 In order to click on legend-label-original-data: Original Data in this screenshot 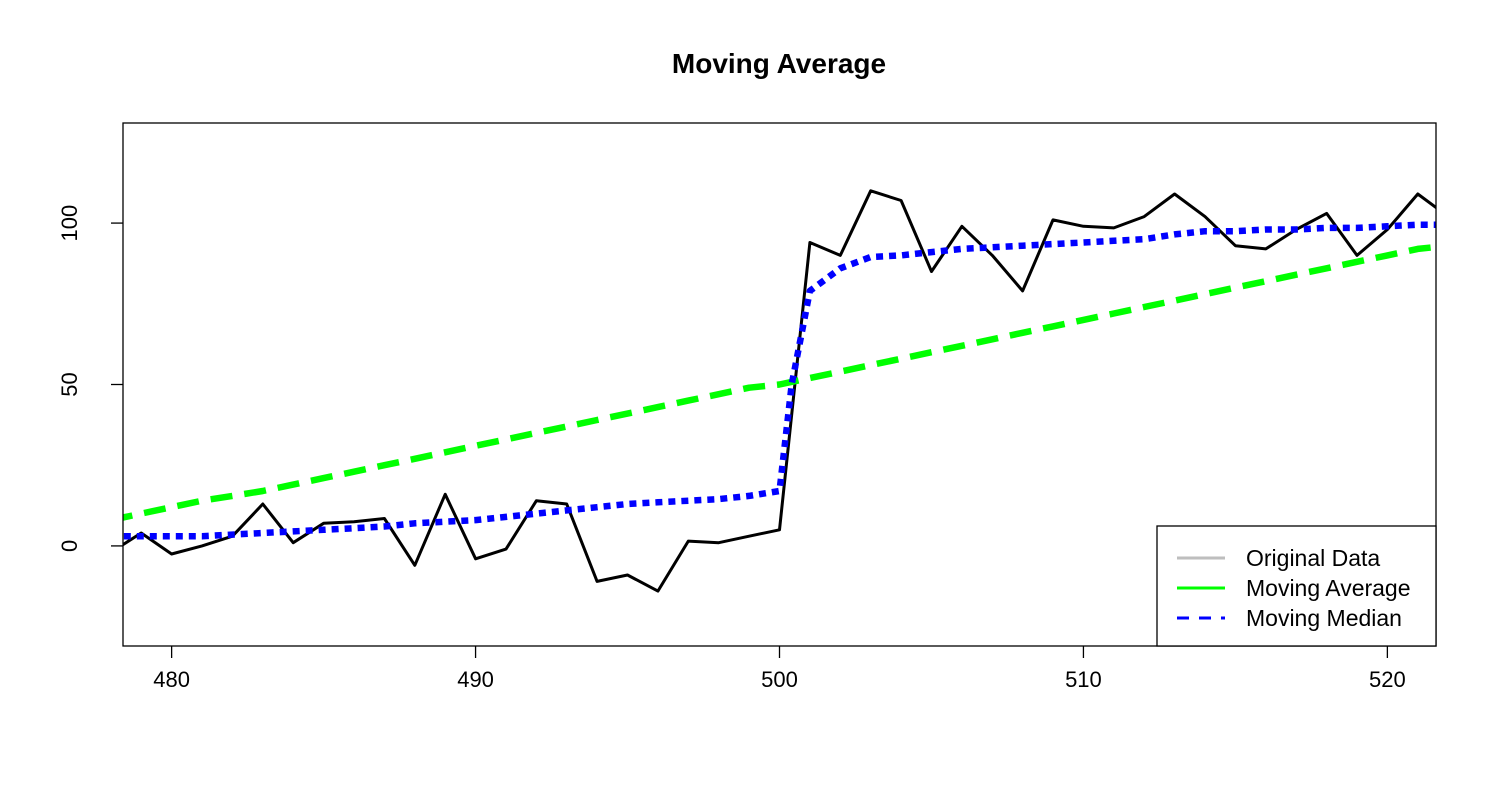, I will do `click(1313, 558)`.